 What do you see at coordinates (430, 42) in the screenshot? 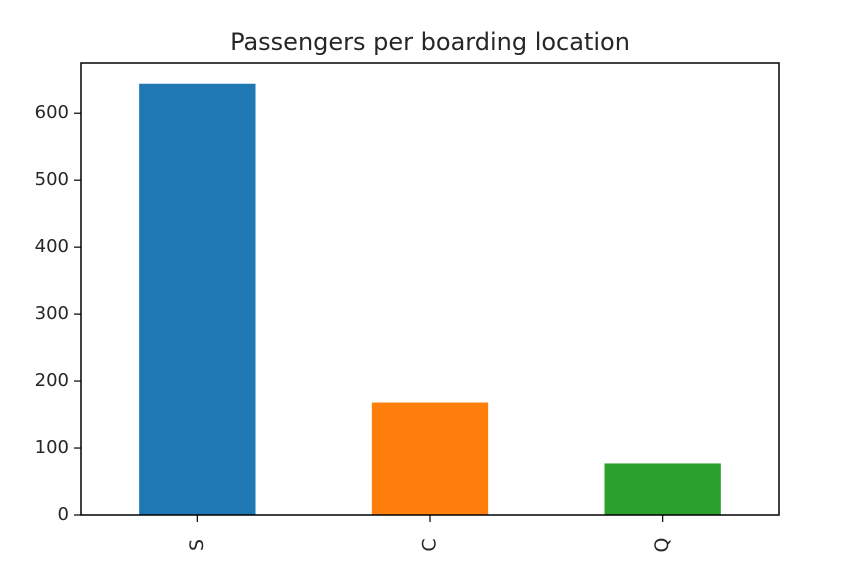
I see `chart-title: Passengers per boarding location` at bounding box center [430, 42].